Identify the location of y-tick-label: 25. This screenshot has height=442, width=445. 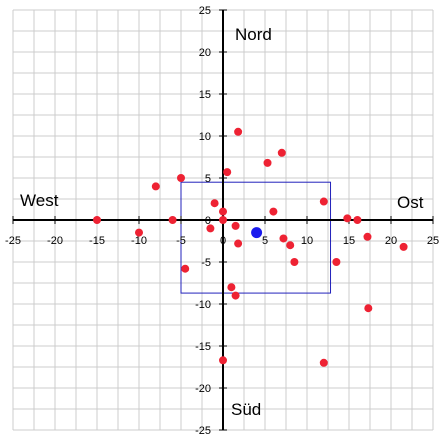
(205, 11).